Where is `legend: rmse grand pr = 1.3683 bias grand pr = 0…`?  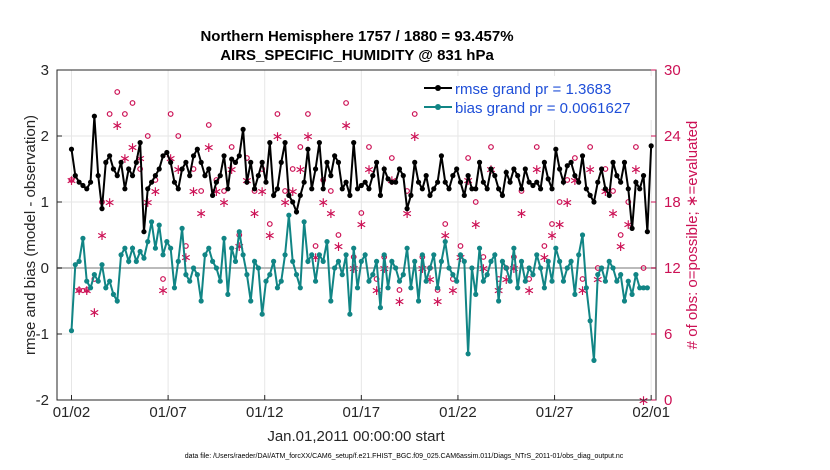 legend: rmse grand pr = 1.3683 bias grand pr = 0… is located at coordinates (536, 98).